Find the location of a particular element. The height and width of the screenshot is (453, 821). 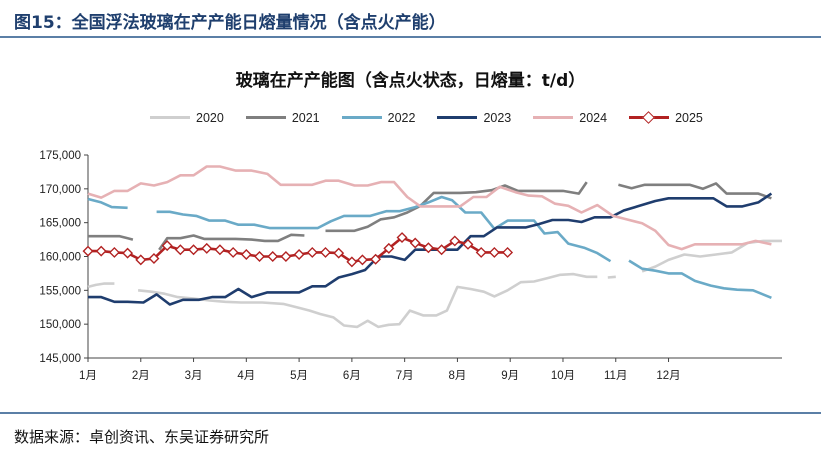

x-tick-label: 7月 is located at coordinates (405, 376).